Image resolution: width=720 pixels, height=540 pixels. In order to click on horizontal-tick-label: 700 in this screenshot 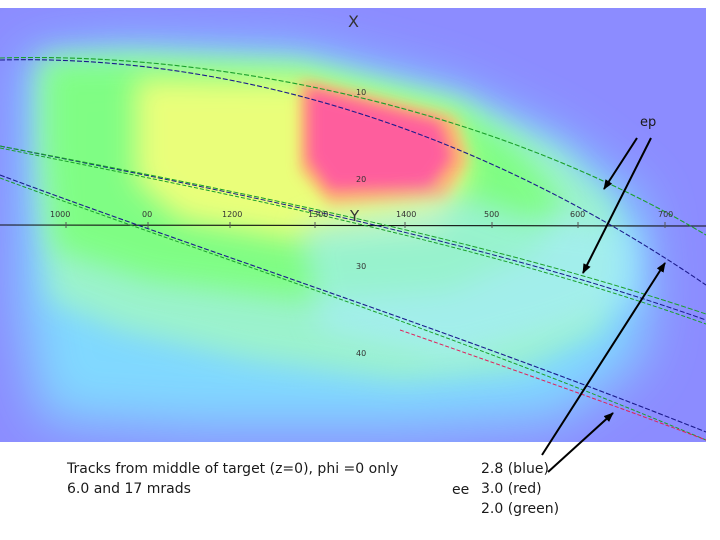, I will do `click(665, 214)`.